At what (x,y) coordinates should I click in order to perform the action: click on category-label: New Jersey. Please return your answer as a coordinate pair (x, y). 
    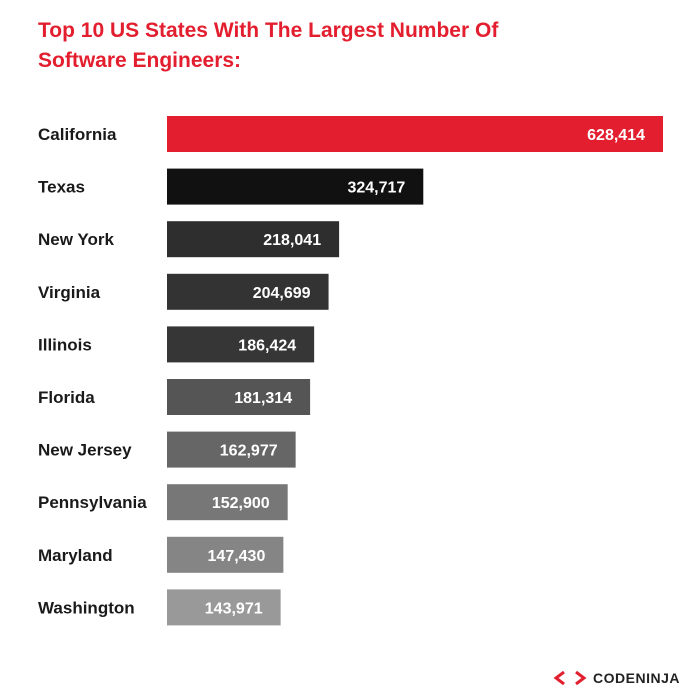
    Looking at the image, I should click on (85, 450).